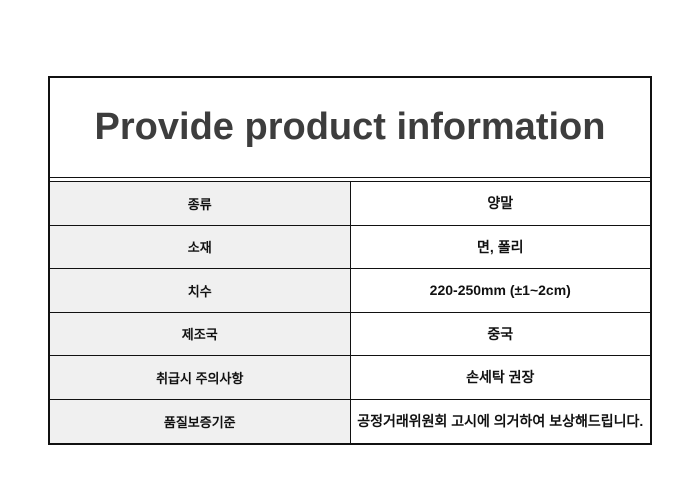 This screenshot has height=485, width=700. I want to click on page-title: Provide product information, so click(350, 127).